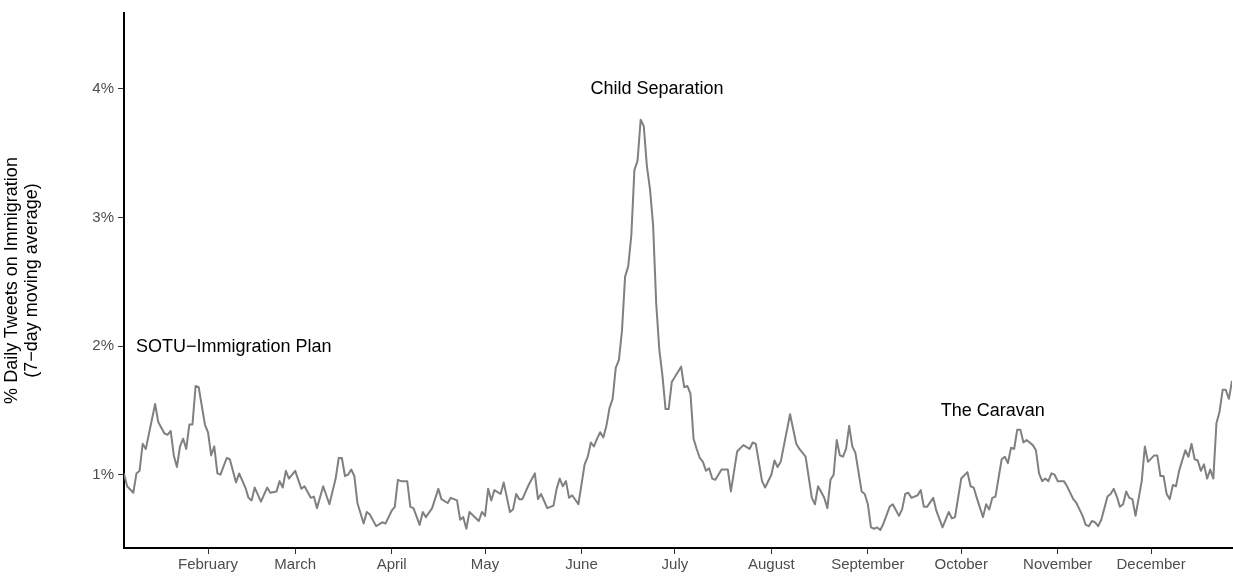 This screenshot has width=1233, height=580. Describe the element at coordinates (675, 564) in the screenshot. I see `x-tick-label: July` at that location.